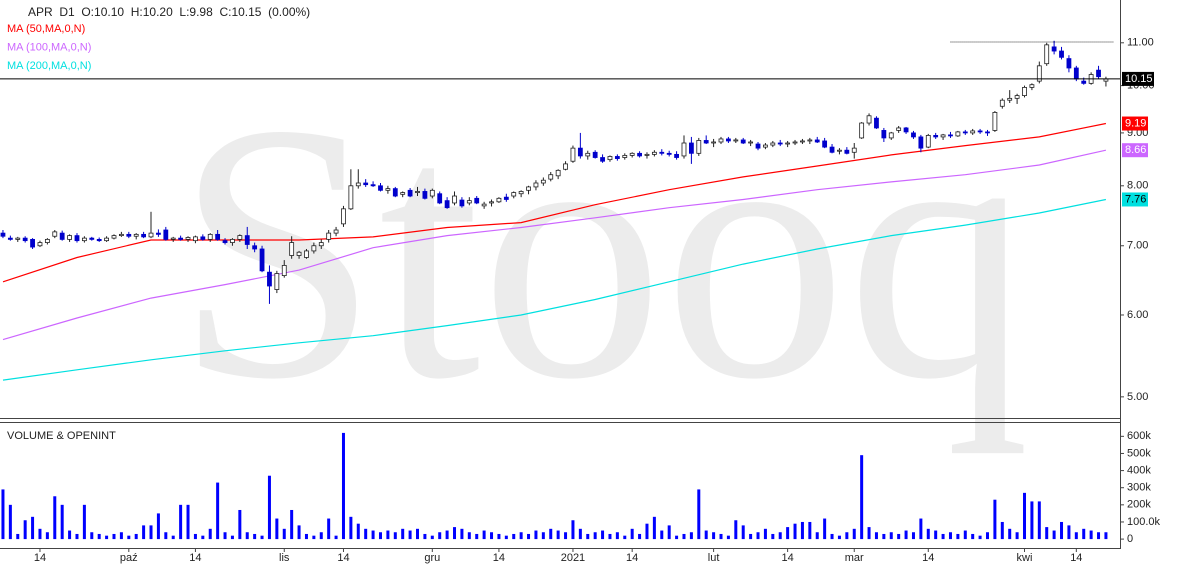  I want to click on y-tick-label: 600k, so click(1139, 436).